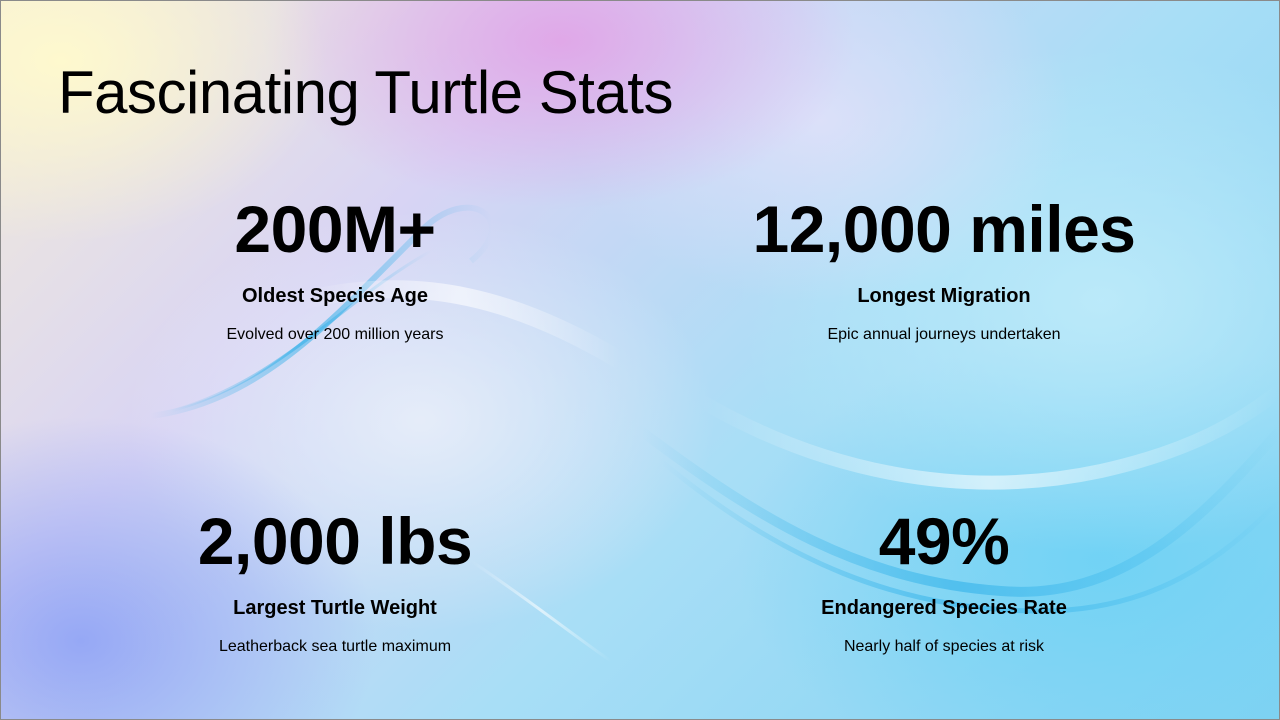 Image resolution: width=1280 pixels, height=720 pixels. I want to click on slide-title: Fascinating Turtle Stats, so click(365, 92).